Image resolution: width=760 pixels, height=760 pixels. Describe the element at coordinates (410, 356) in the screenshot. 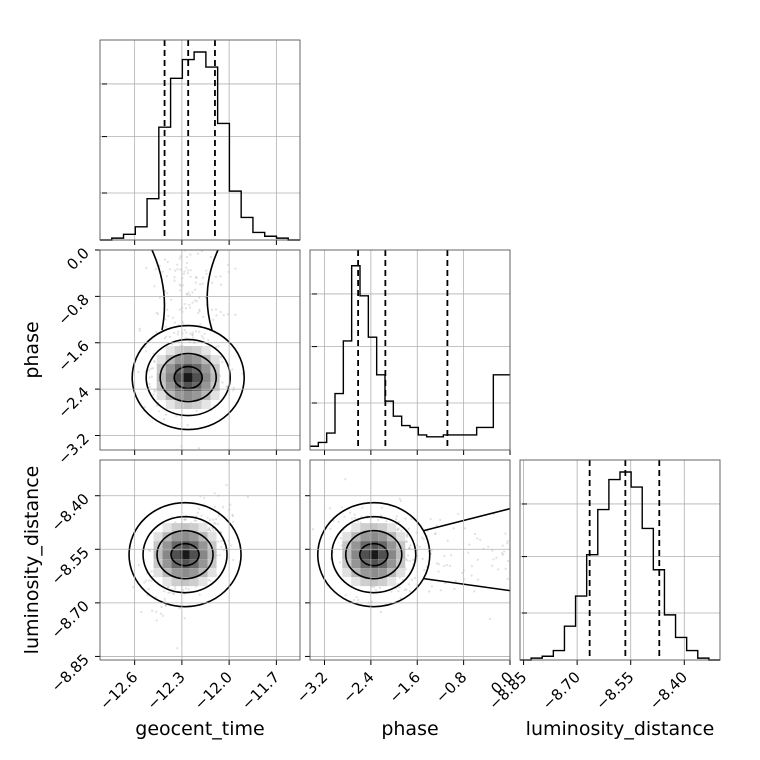

I see `histogram-phase` at that location.